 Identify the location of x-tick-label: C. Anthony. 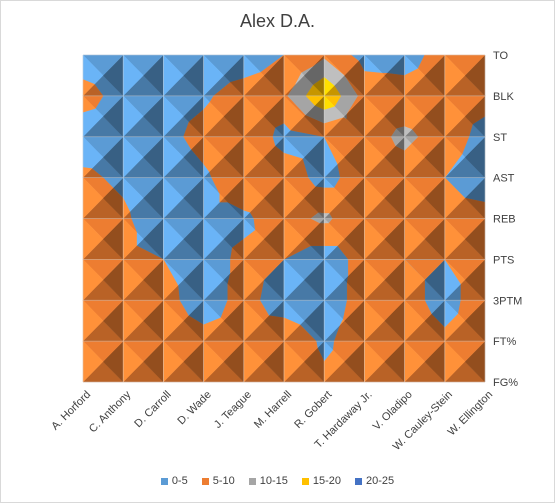
(110, 411).